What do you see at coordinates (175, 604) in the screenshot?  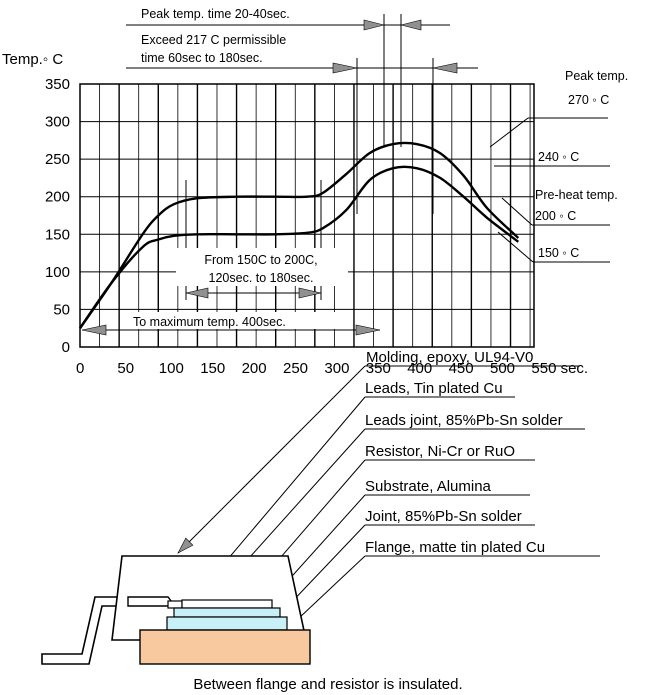 I see `leads-joint` at bounding box center [175, 604].